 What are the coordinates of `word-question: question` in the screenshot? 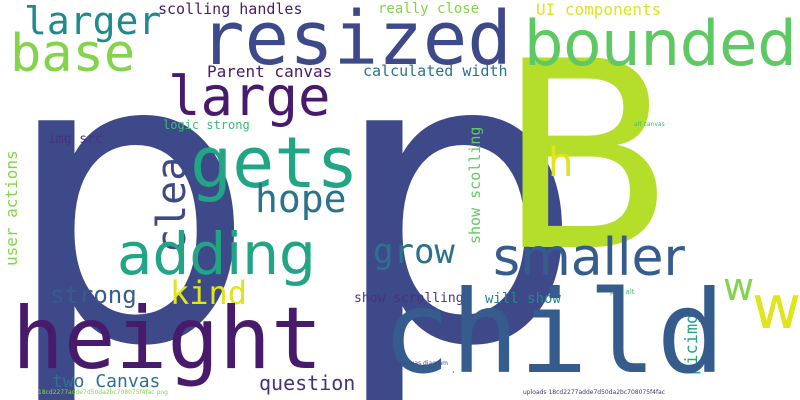 It's located at (307, 383).